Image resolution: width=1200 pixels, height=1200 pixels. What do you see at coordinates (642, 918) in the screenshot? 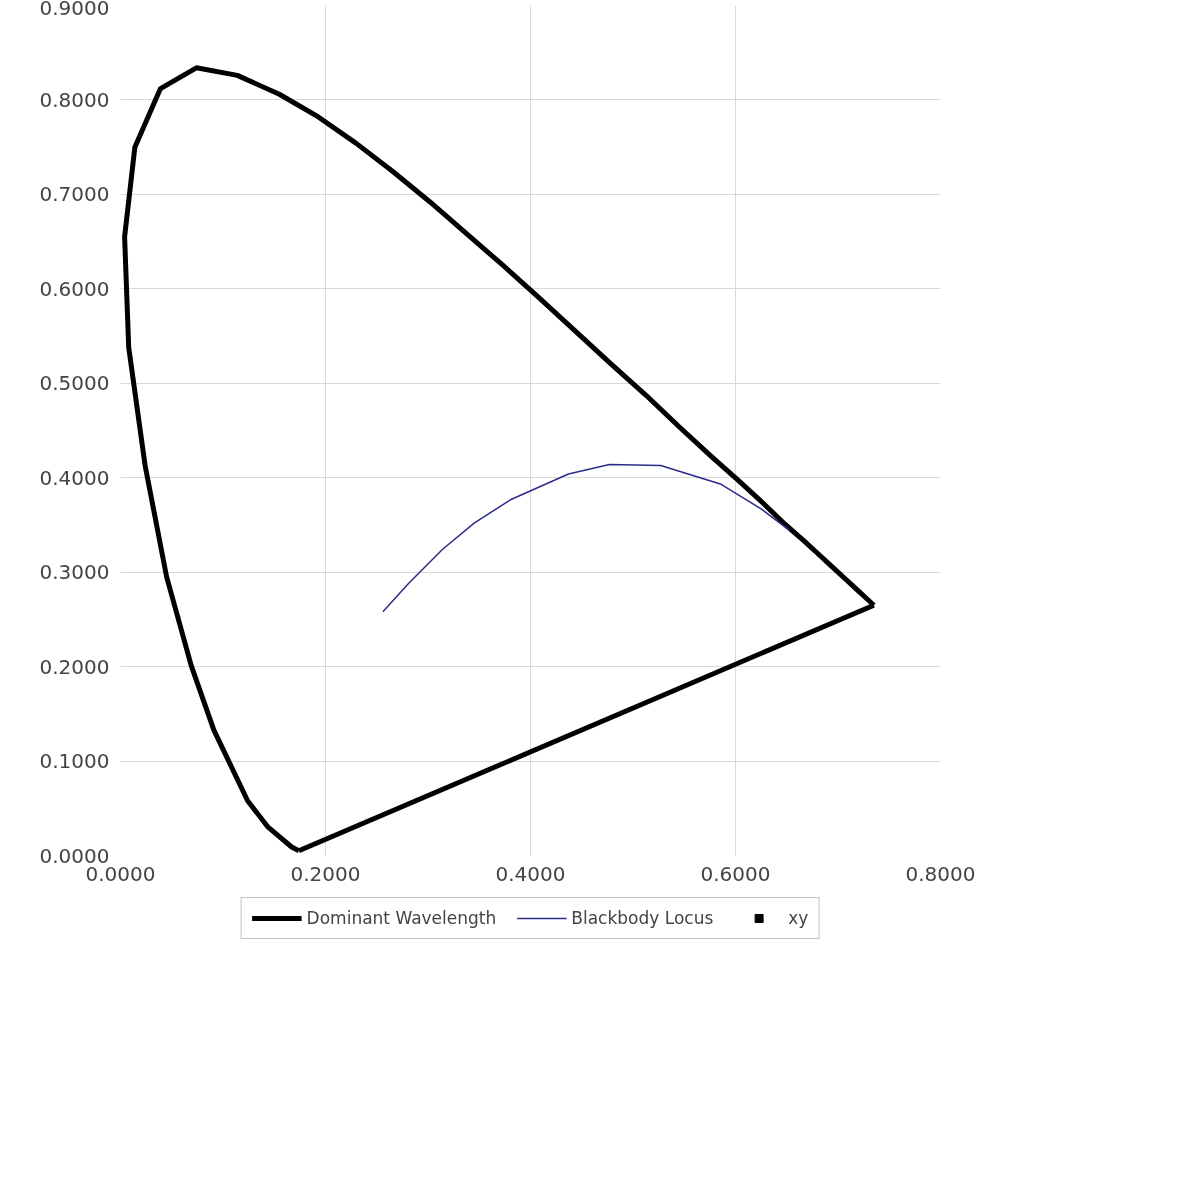
I see `legend-label: Blackbody Locus` at bounding box center [642, 918].